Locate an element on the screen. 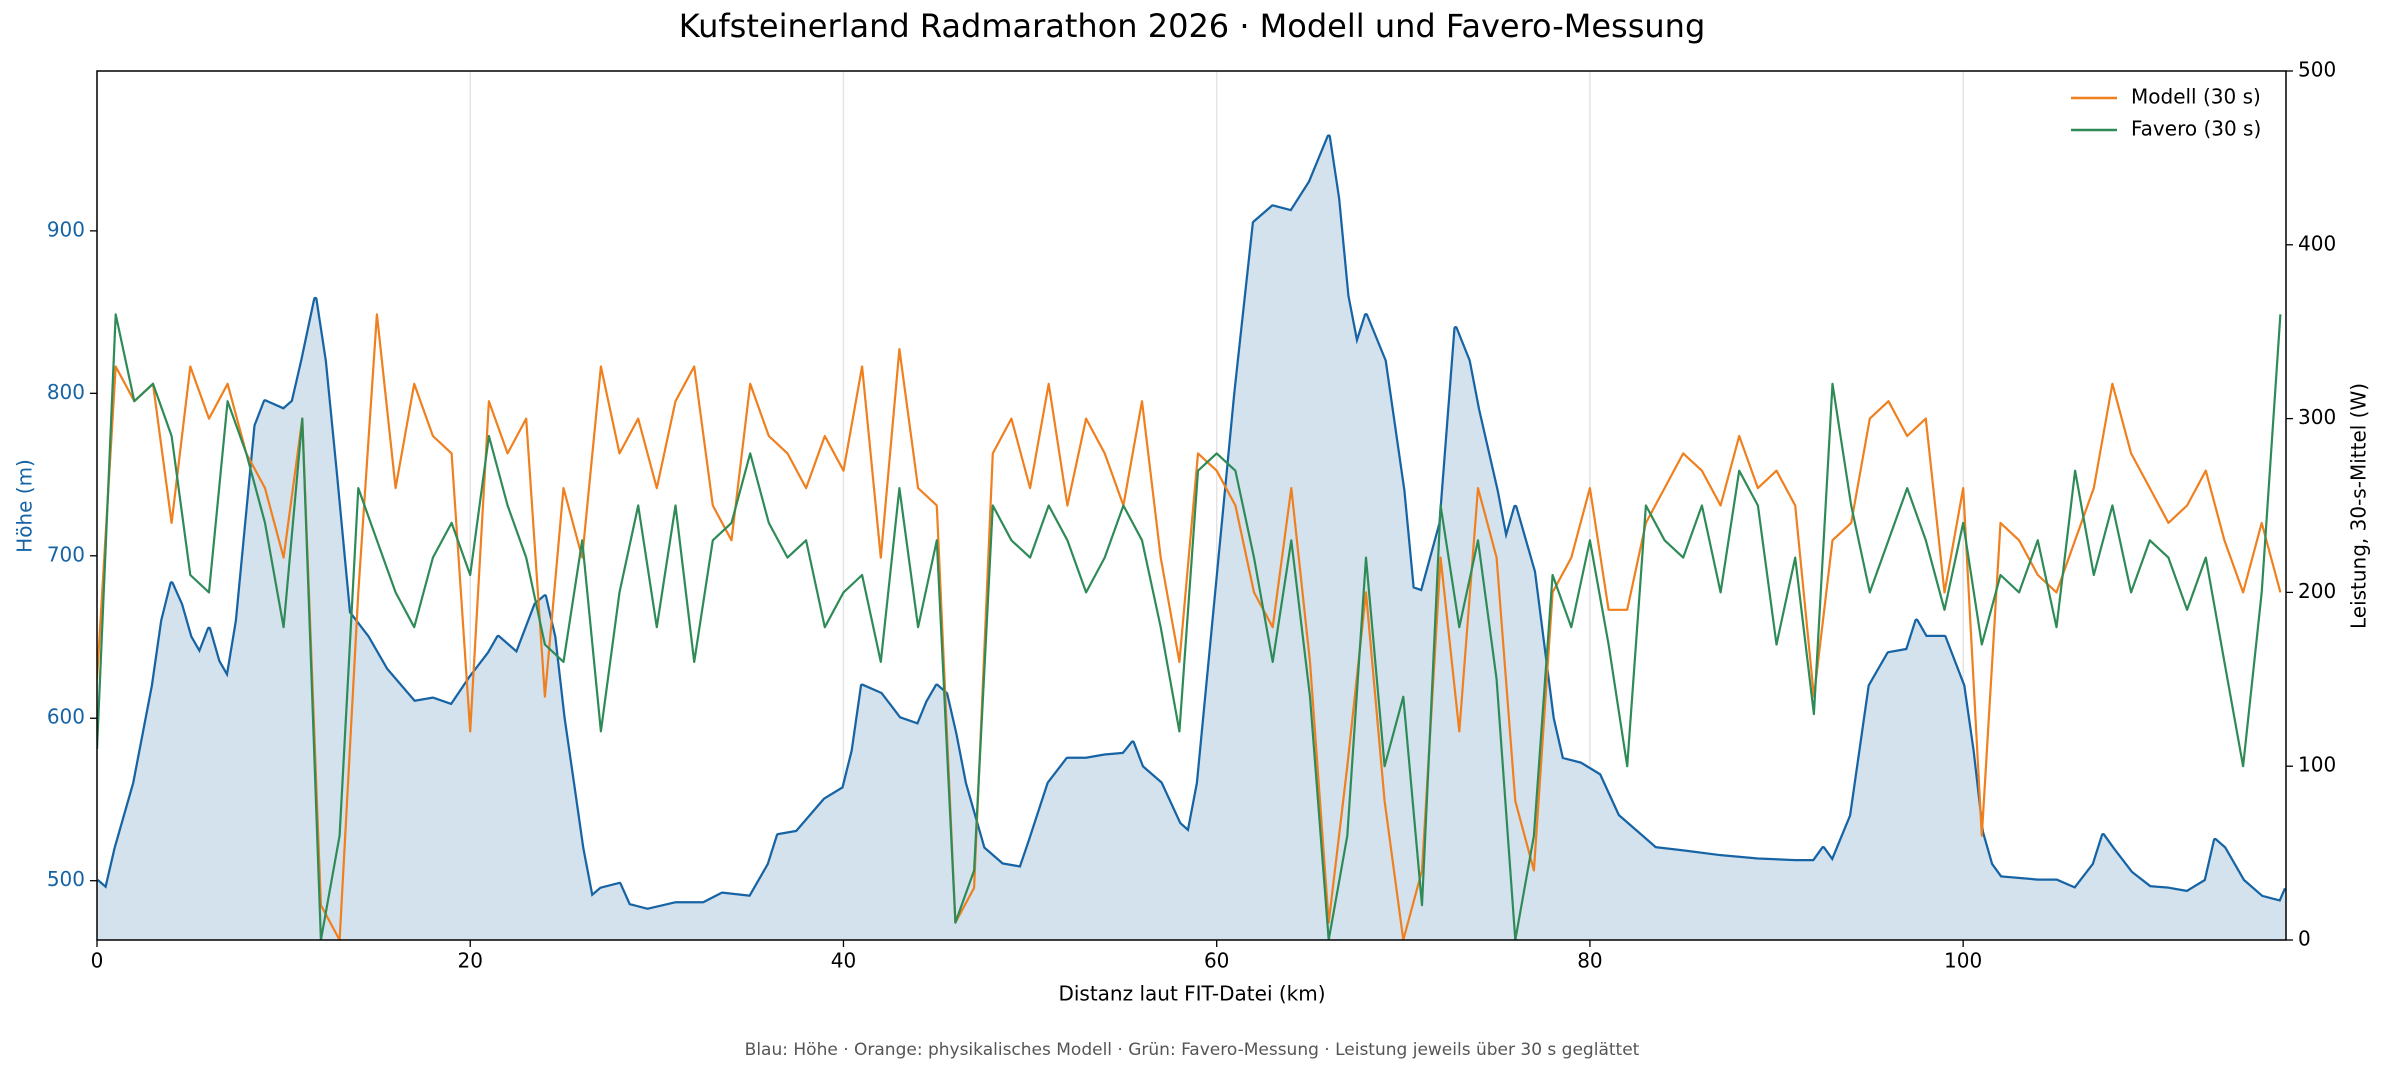 This screenshot has width=2385, height=1075. y2-tick-label: 400 is located at coordinates (2317, 243).